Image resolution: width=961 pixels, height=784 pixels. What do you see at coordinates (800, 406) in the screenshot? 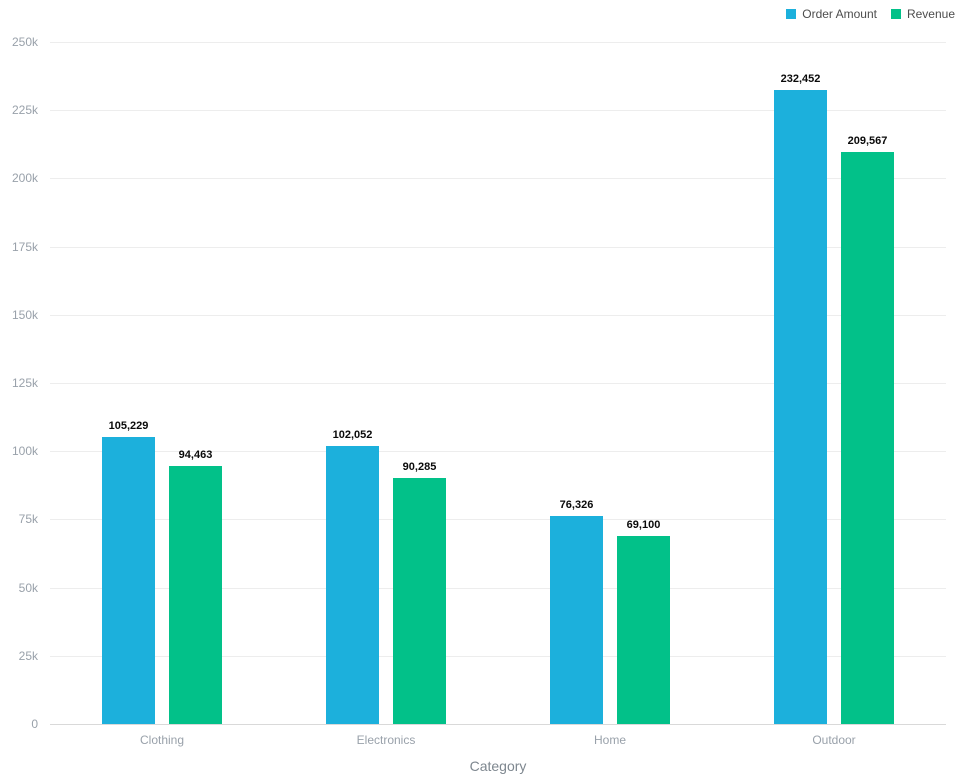
I see `bar-order-amount-outdoor` at bounding box center [800, 406].